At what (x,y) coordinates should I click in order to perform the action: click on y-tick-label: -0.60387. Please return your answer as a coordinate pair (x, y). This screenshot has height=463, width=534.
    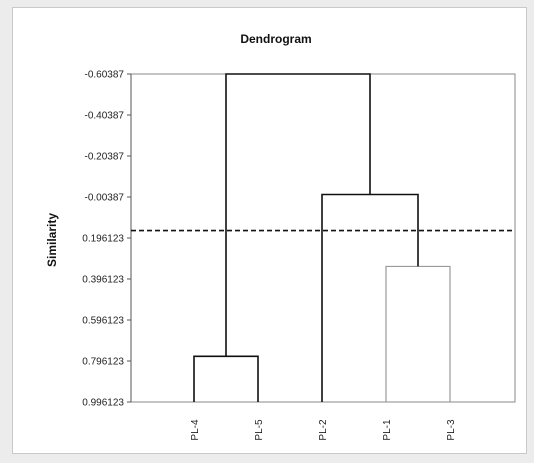
    Looking at the image, I should click on (105, 75).